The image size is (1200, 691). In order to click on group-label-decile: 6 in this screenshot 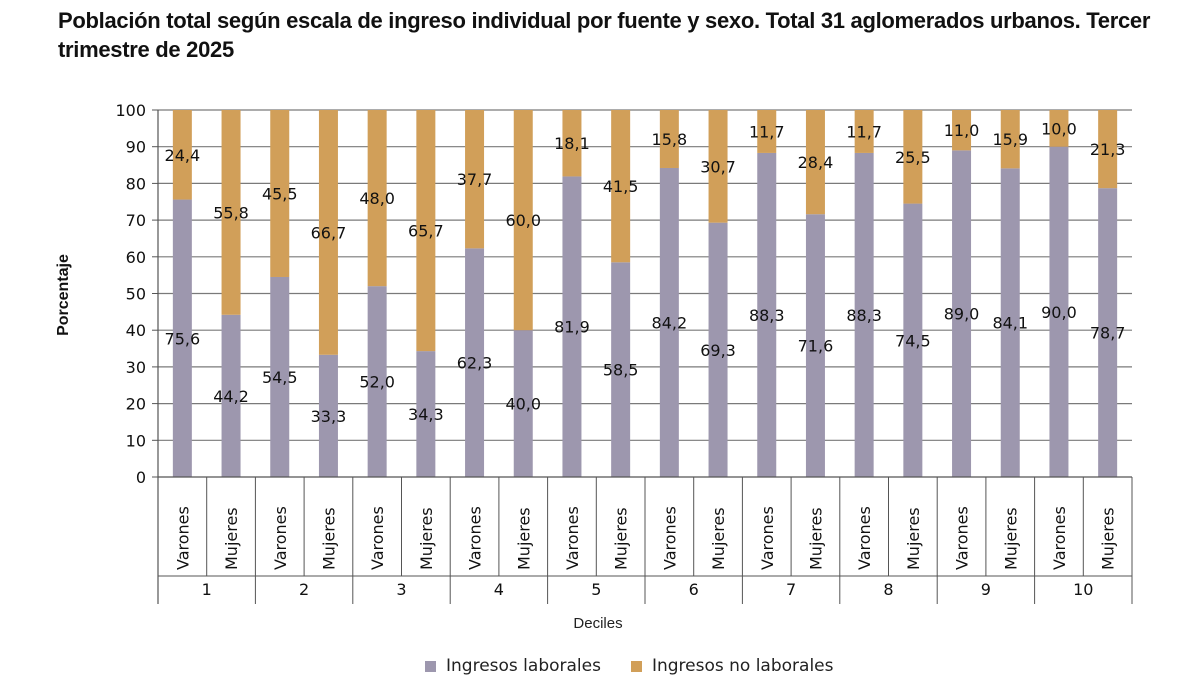, I will do `click(694, 589)`.